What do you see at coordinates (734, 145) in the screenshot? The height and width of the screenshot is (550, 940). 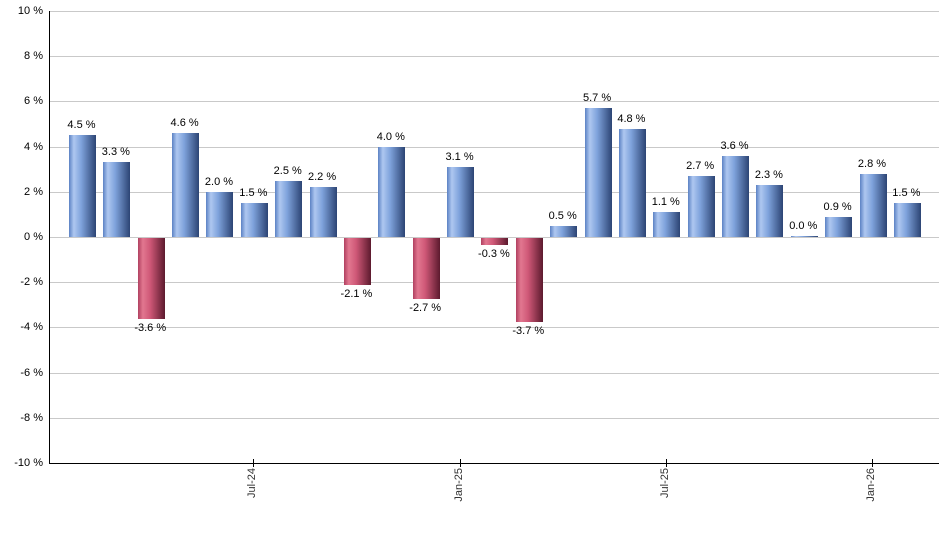 I see `bar-value-label: 3.6 %` at bounding box center [734, 145].